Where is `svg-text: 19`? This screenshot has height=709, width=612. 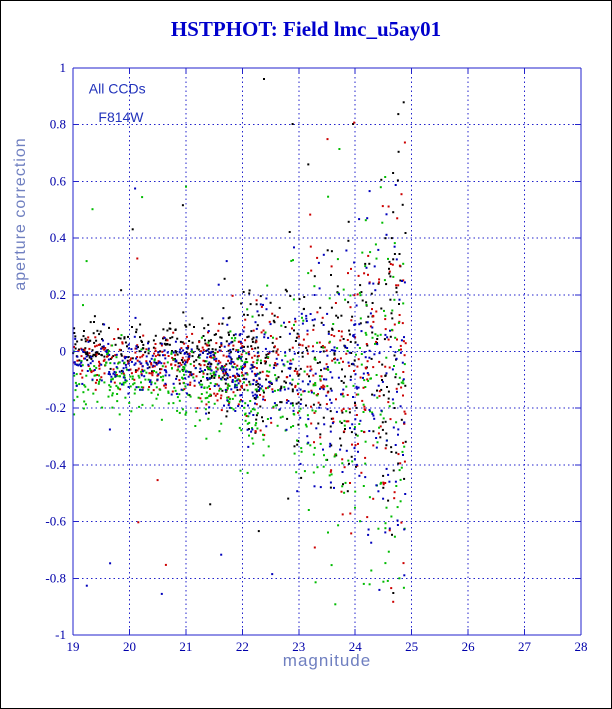
svg-text: 19 is located at coordinates (73, 646).